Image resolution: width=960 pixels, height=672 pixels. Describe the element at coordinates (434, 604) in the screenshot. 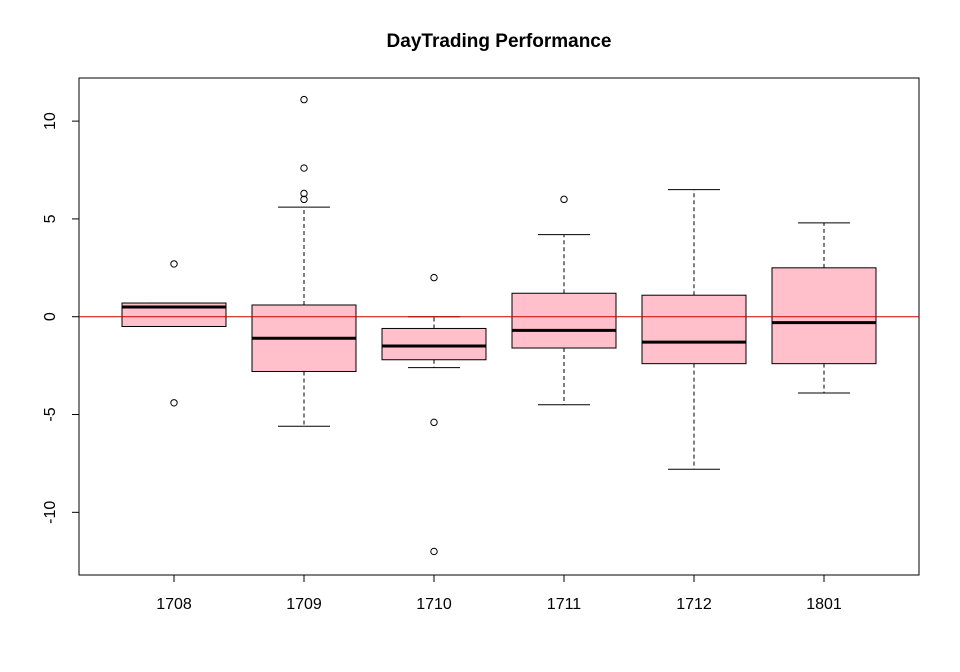

I see `x-tick-label: 1710` at that location.